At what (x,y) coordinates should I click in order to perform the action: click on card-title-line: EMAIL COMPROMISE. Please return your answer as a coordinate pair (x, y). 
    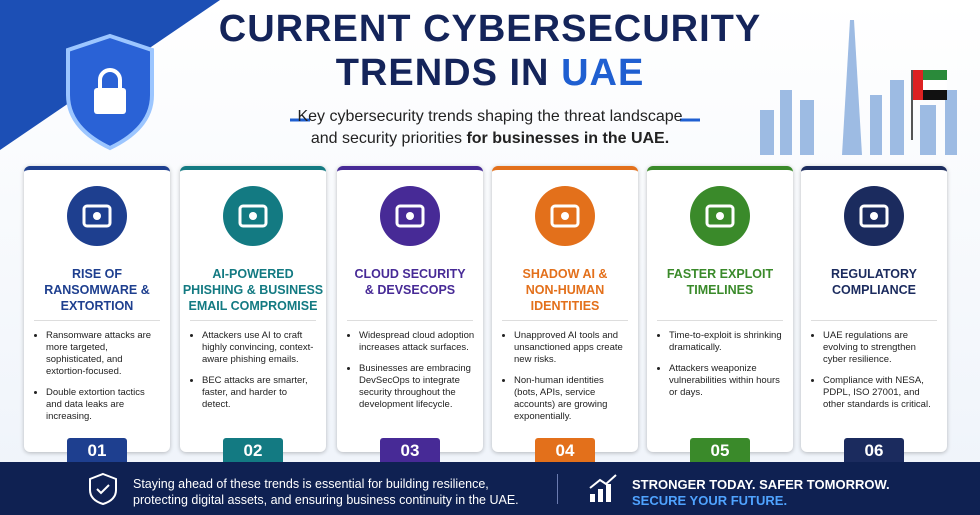
    Looking at the image, I should click on (253, 306).